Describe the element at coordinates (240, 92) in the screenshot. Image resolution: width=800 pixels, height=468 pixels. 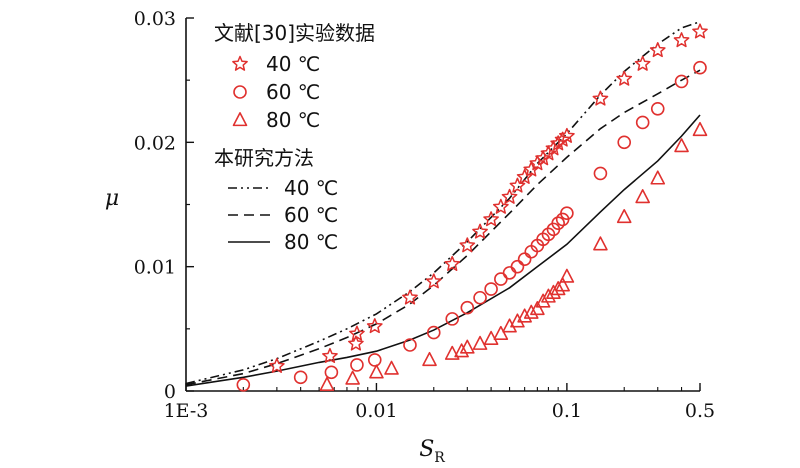
I see `legend-marker-circle` at that location.